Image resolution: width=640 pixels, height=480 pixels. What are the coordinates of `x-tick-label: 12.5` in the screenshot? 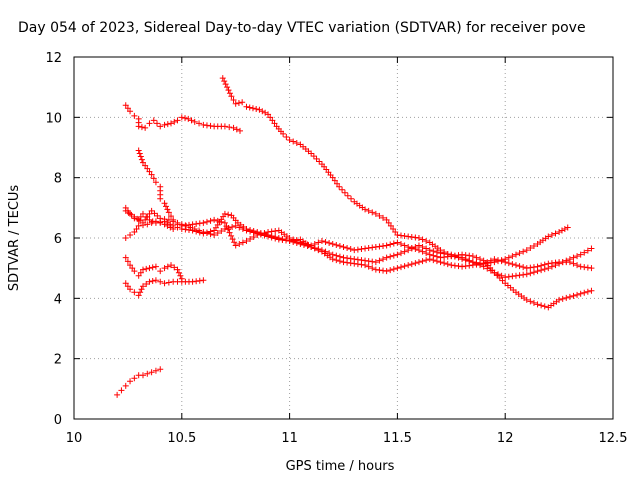 It's located at (613, 438).